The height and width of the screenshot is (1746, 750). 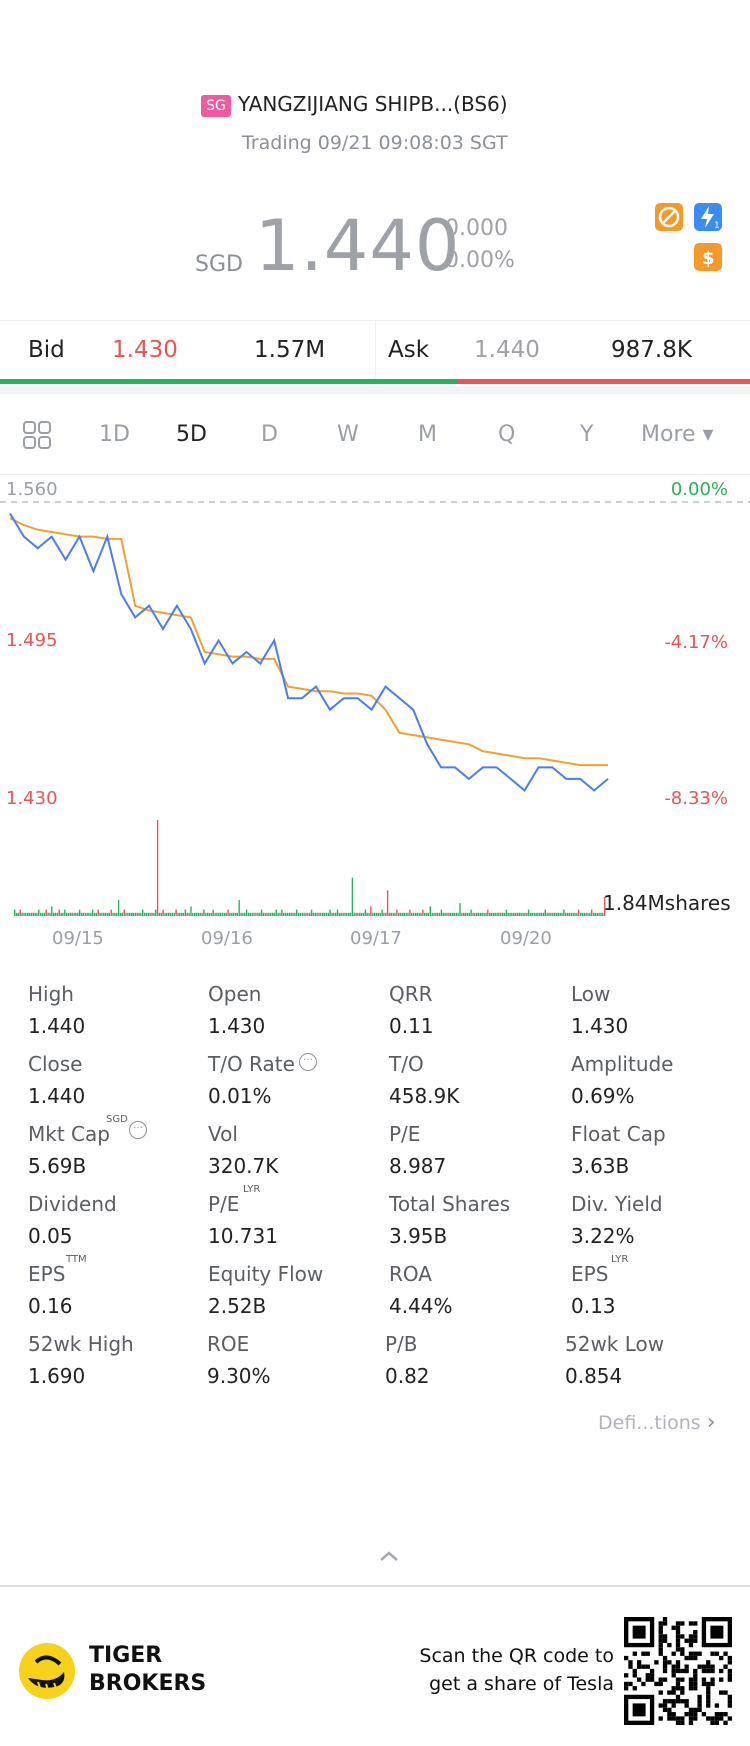 What do you see at coordinates (269, 434) in the screenshot?
I see `tab-d: D` at bounding box center [269, 434].